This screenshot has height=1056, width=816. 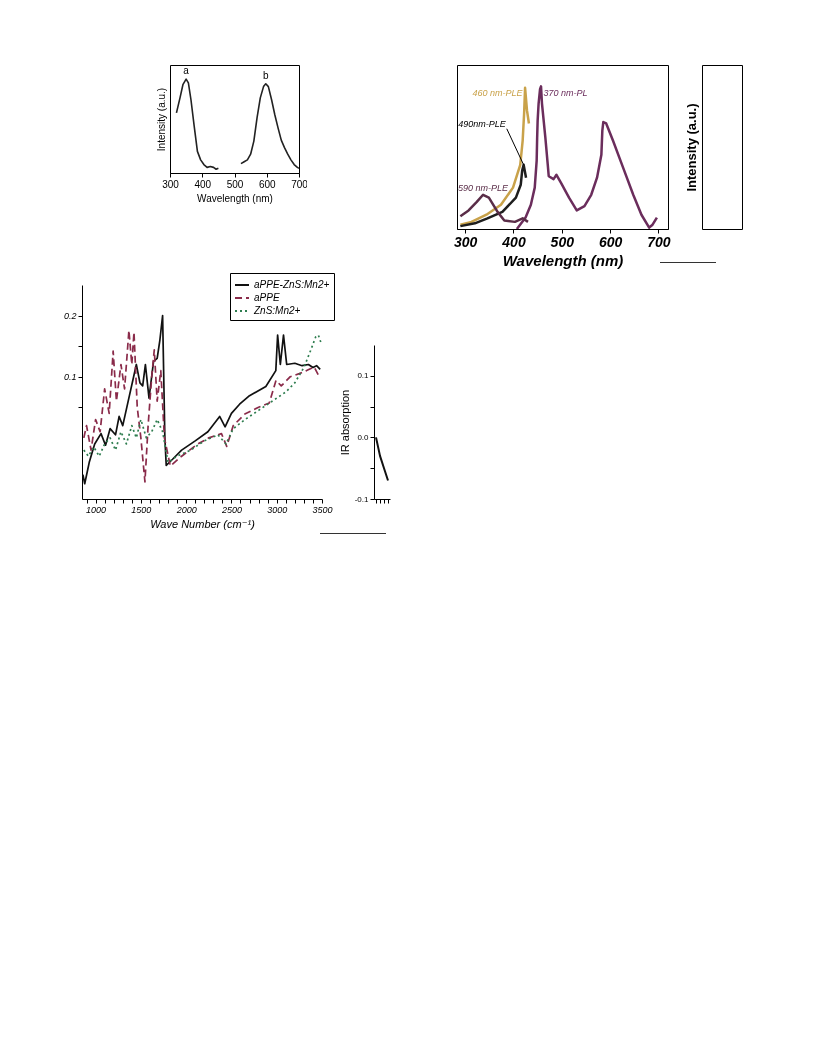 I want to click on x-tick-label: 2000, so click(x=186, y=509).